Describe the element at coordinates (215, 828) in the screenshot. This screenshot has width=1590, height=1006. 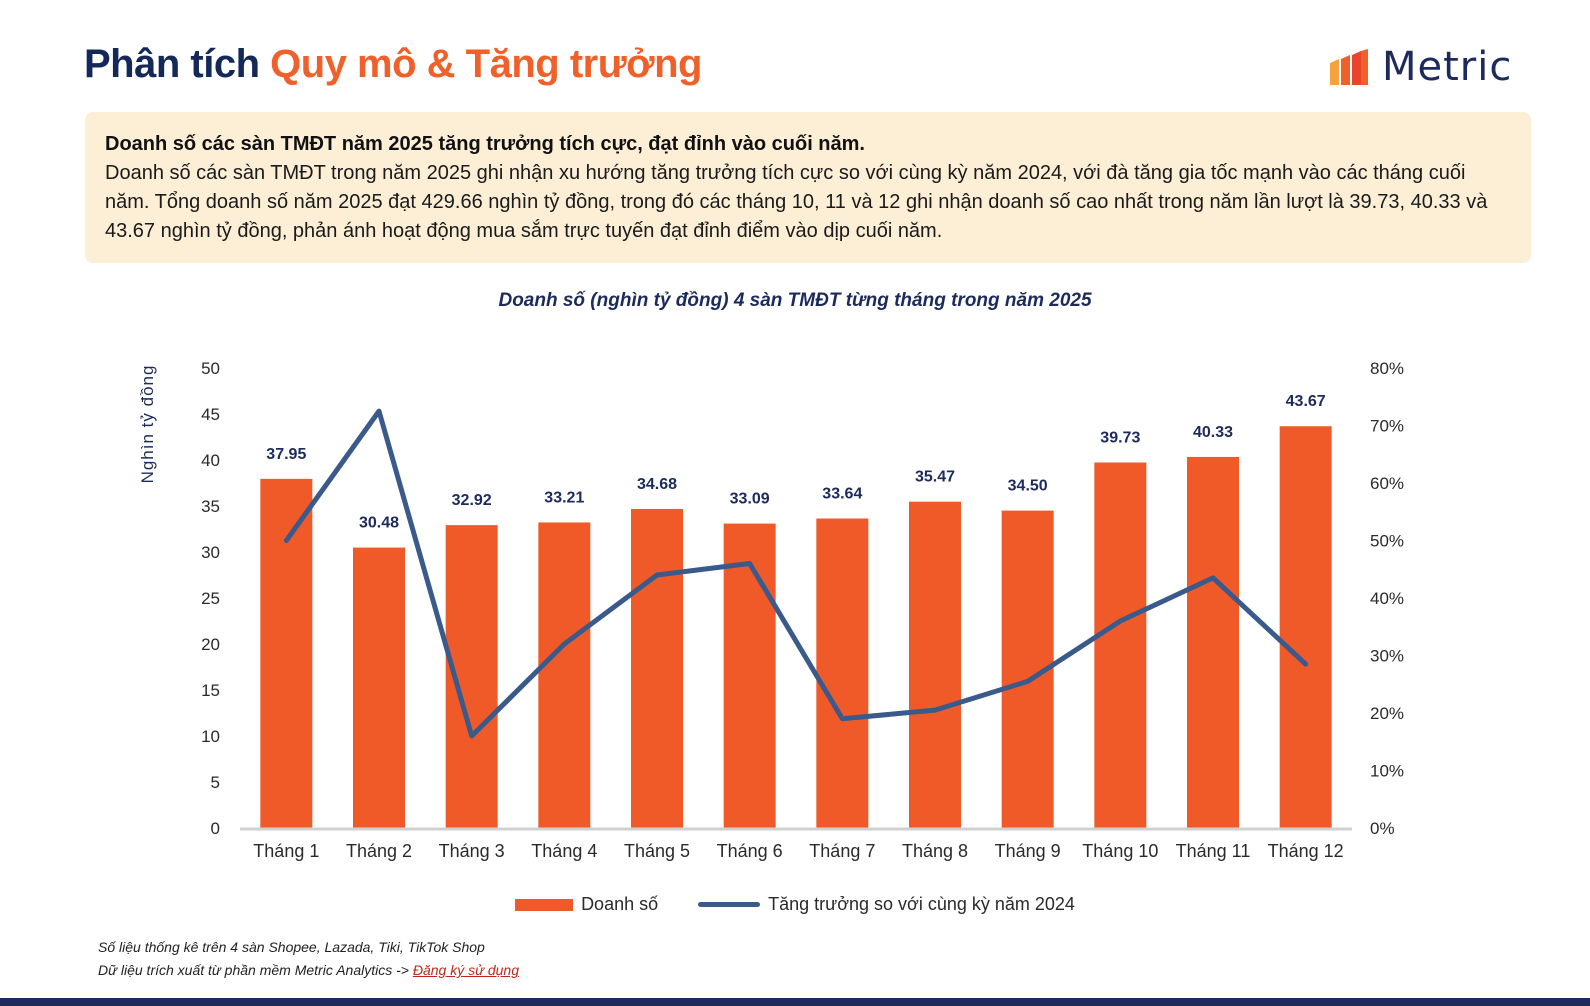
I see `y-tick-label: 0` at that location.